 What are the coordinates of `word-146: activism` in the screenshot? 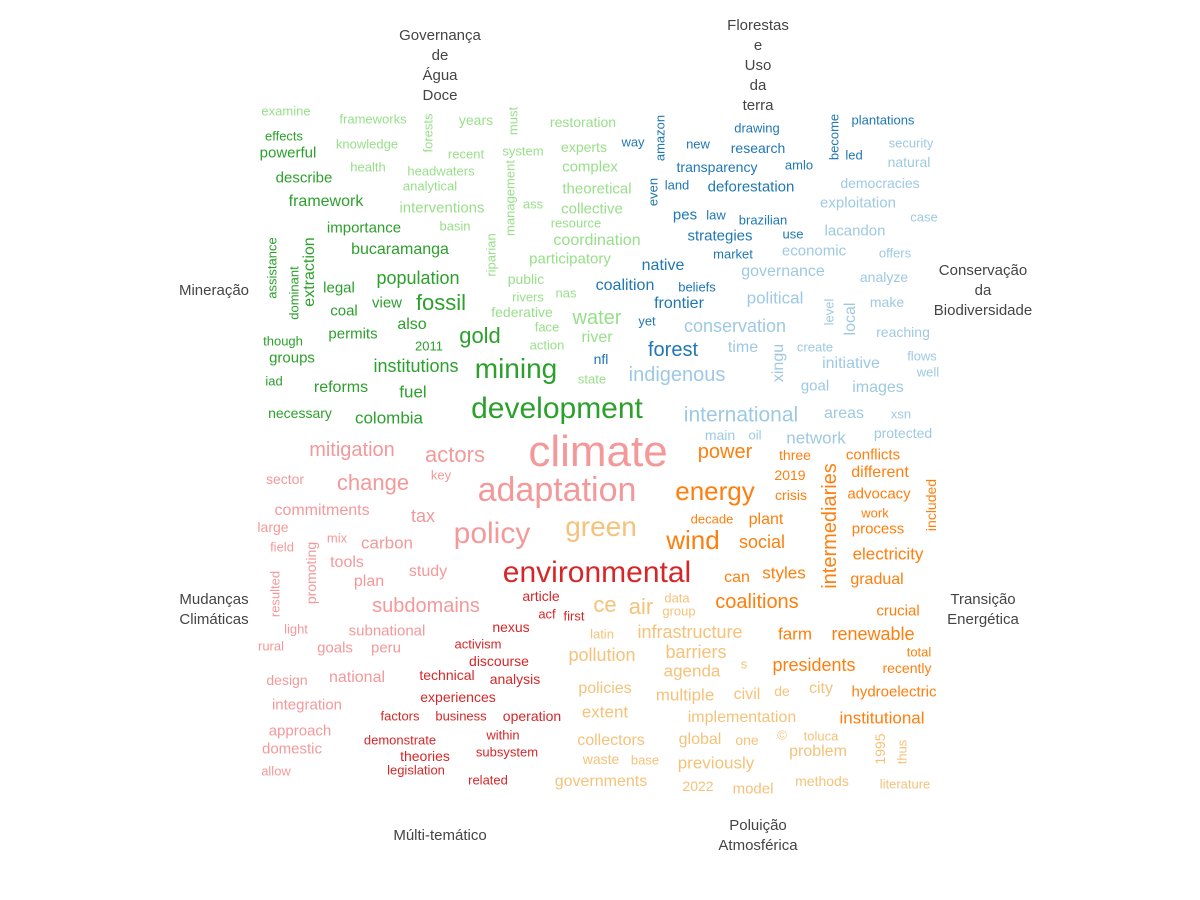 It's located at (478, 644).